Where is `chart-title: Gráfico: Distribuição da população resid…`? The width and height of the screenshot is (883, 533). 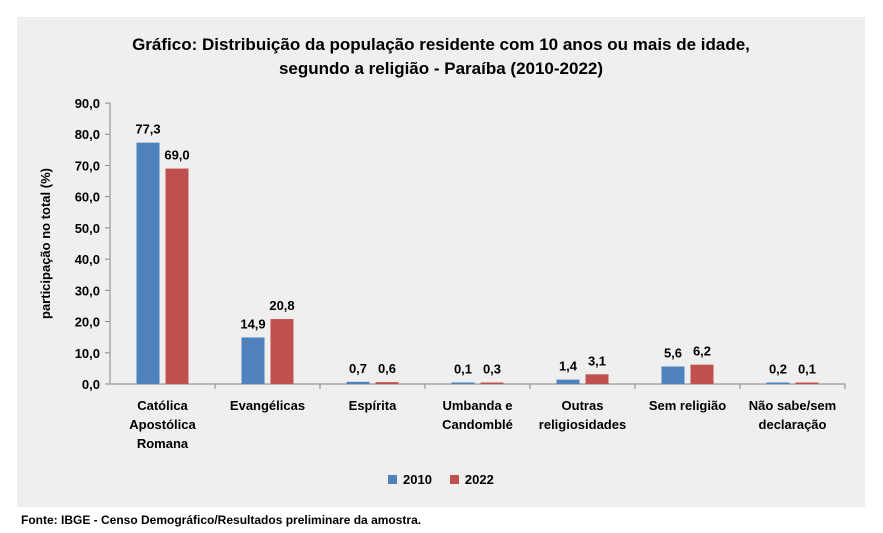 chart-title: Gráfico: Distribuição da população resid… is located at coordinates (441, 57).